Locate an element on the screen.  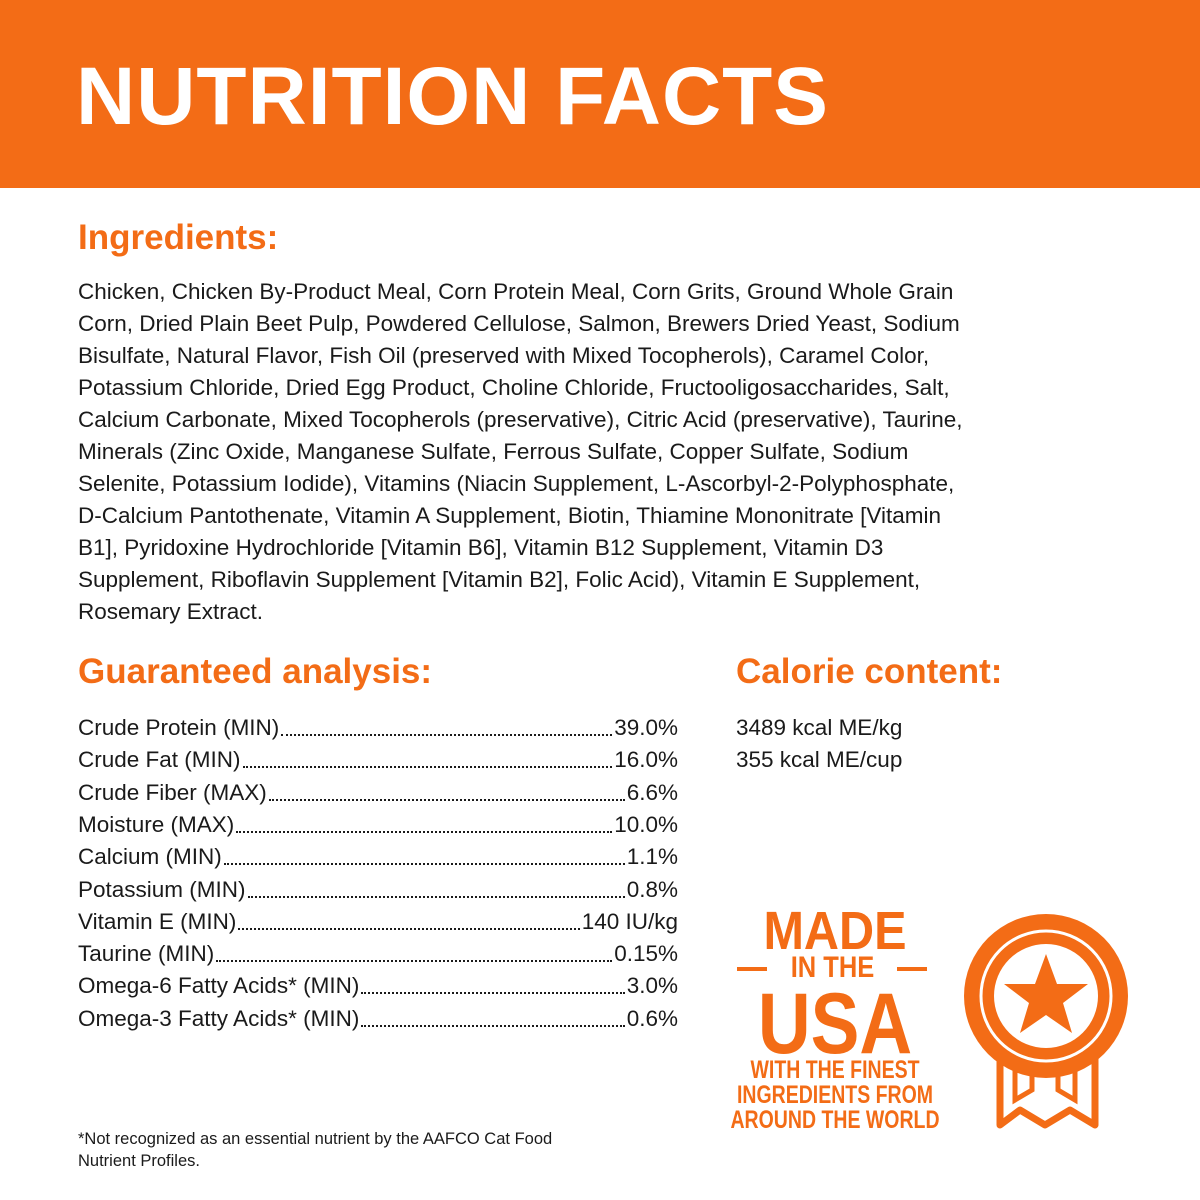
analysis-row: Omega-6 Fatty Acids* (MIN) 3.0% is located at coordinates (378, 986).